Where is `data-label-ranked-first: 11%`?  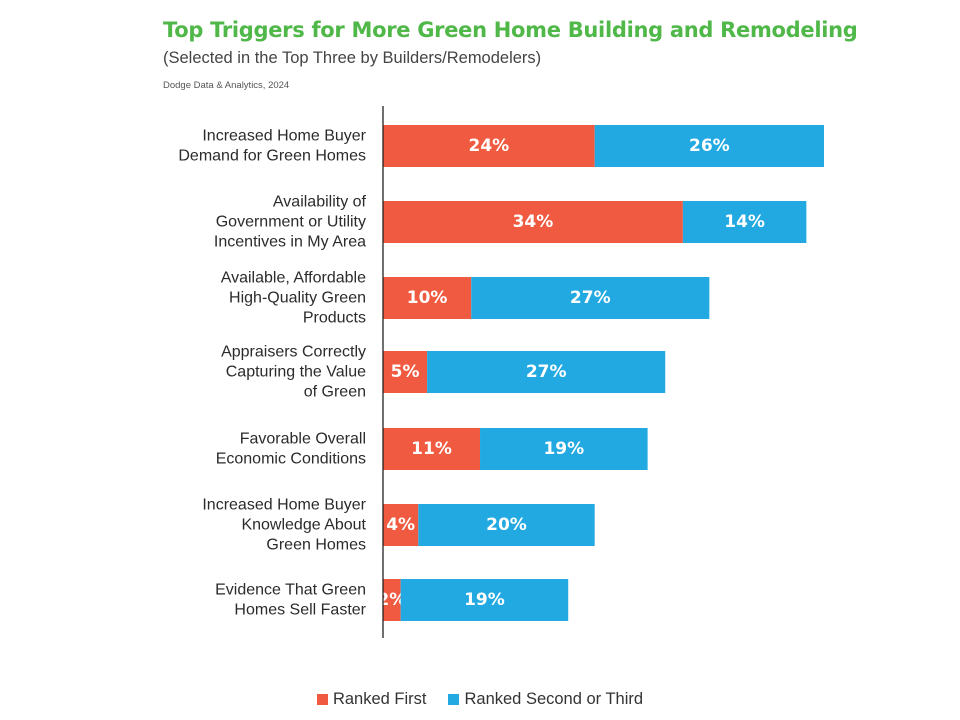
data-label-ranked-first: 11% is located at coordinates (431, 449).